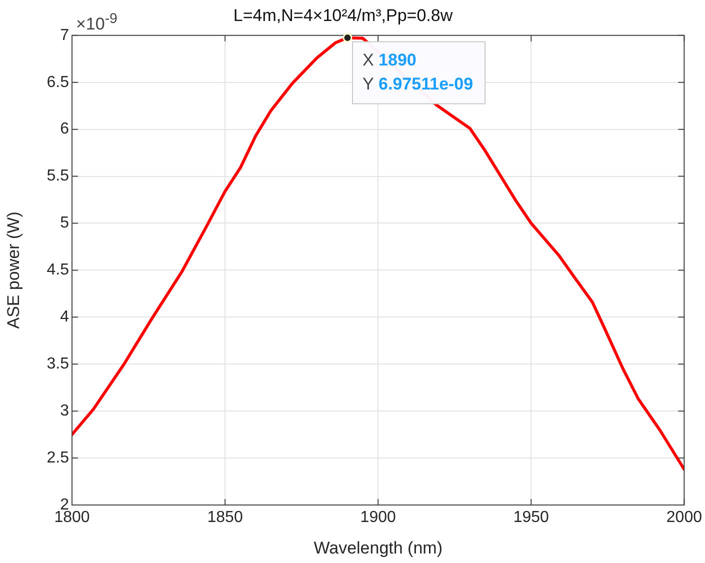 This screenshot has width=705, height=563. Describe the element at coordinates (58, 457) in the screenshot. I see `y-tick-label: 2.5` at that location.